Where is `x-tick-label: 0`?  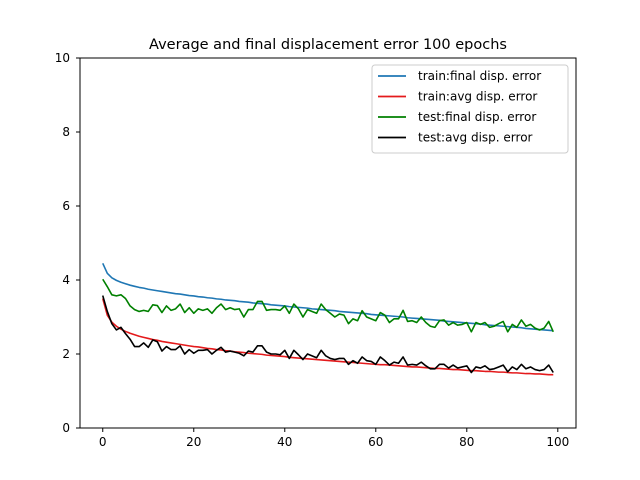 x-tick-label: 0 is located at coordinates (103, 442).